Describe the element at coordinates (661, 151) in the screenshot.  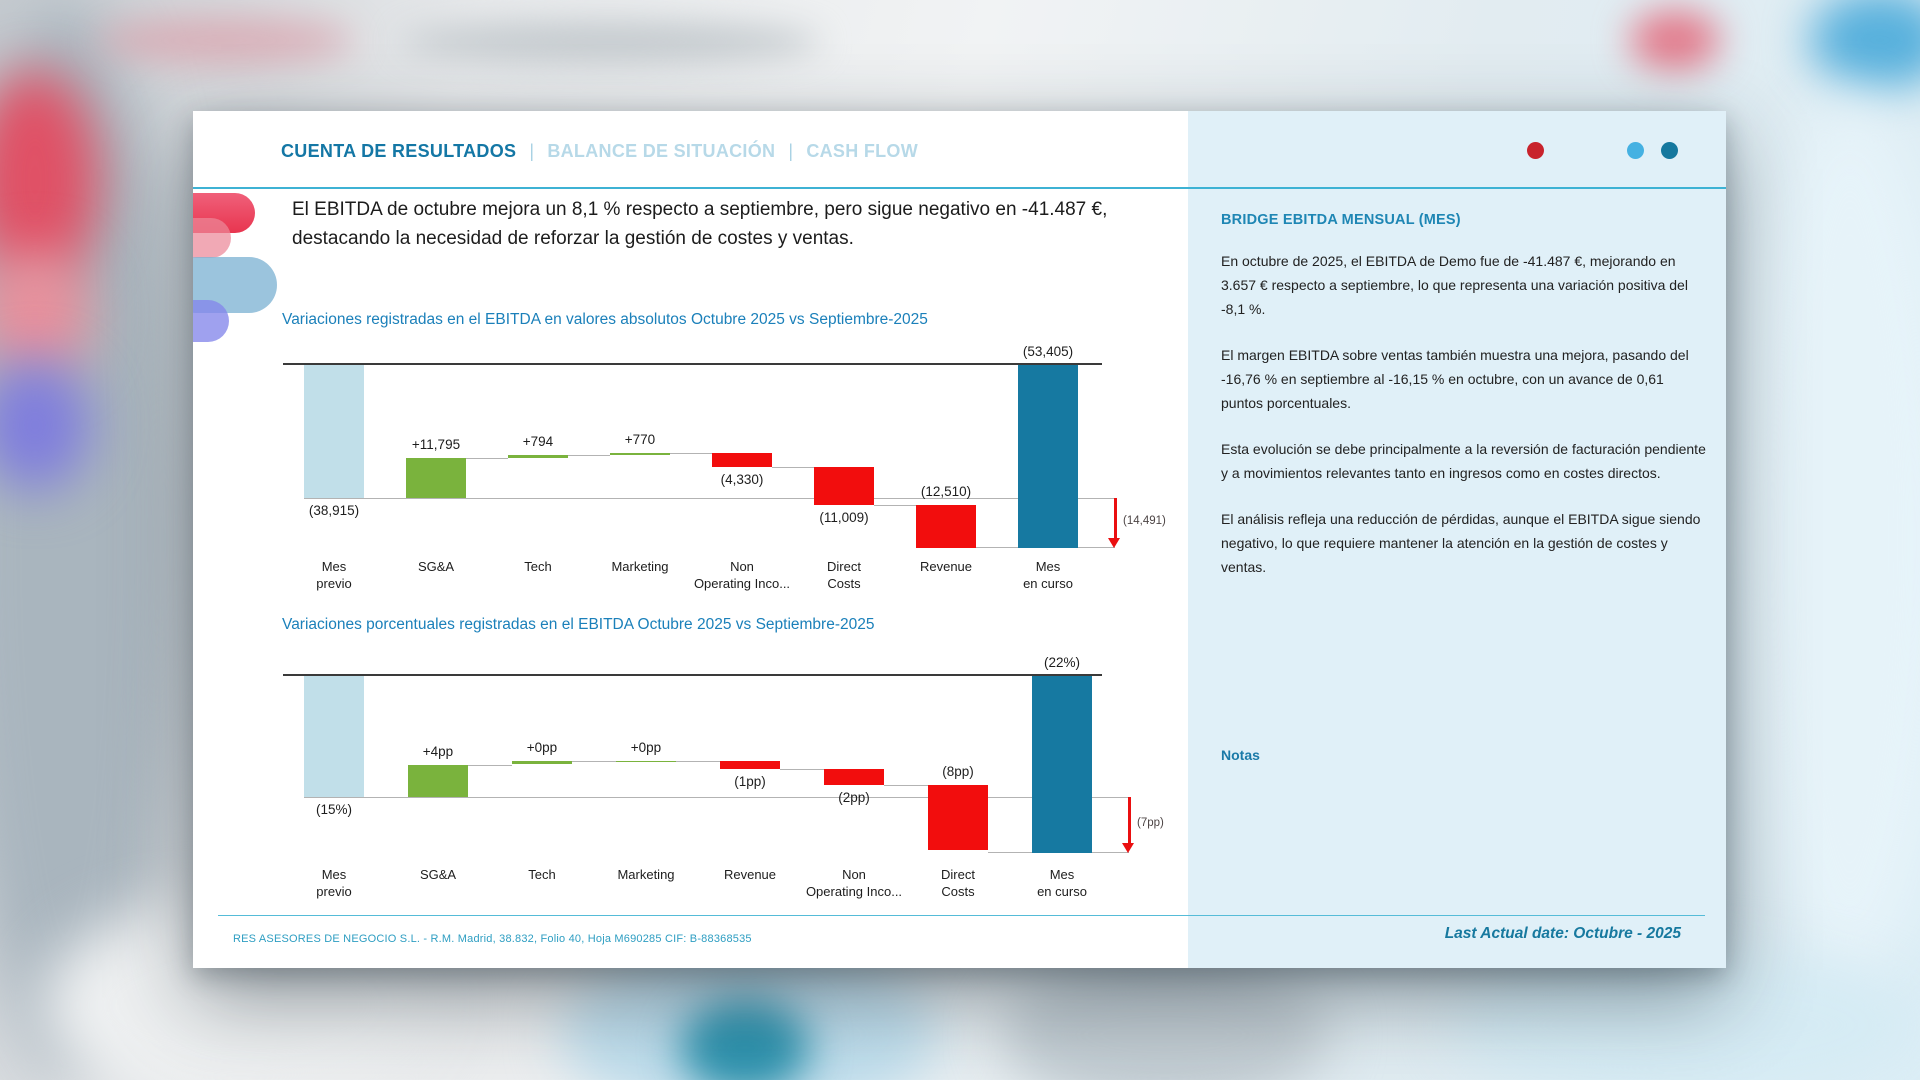
I see `tab-balance-de-situacion: BALANCE DE SITUACIÓN` at that location.